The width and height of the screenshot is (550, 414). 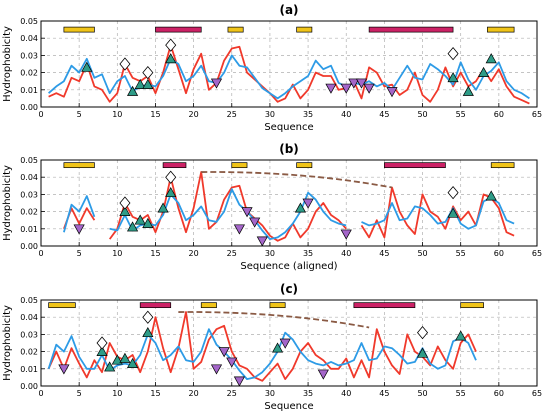 What do you see at coordinates (288, 10) in the screenshot?
I see `panel-title: (a)` at bounding box center [288, 10].